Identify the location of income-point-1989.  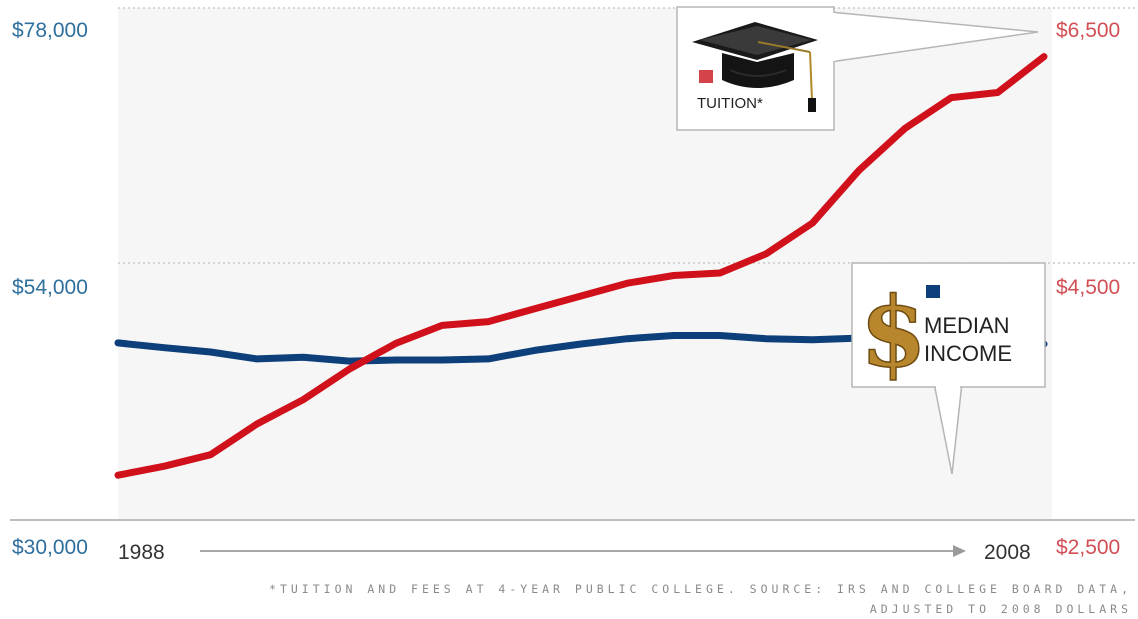
(164, 348).